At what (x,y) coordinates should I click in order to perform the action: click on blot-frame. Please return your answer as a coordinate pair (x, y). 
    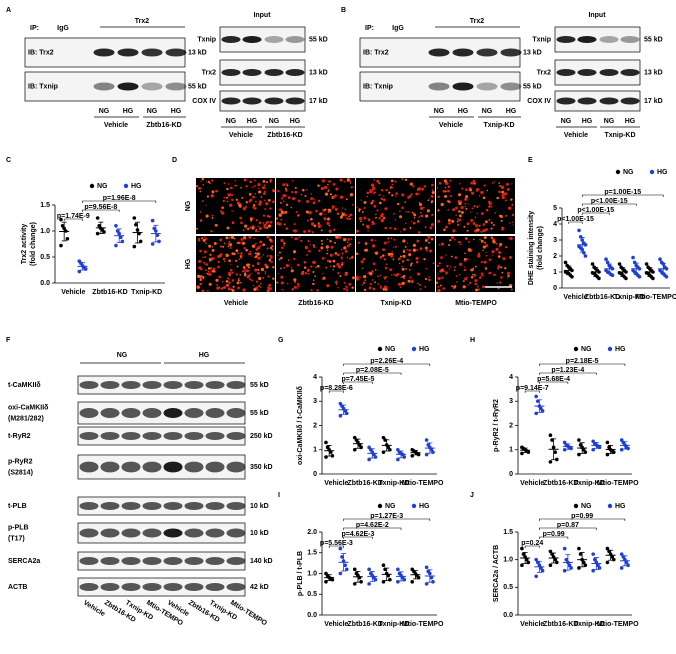
    Looking at the image, I should click on (597, 101).